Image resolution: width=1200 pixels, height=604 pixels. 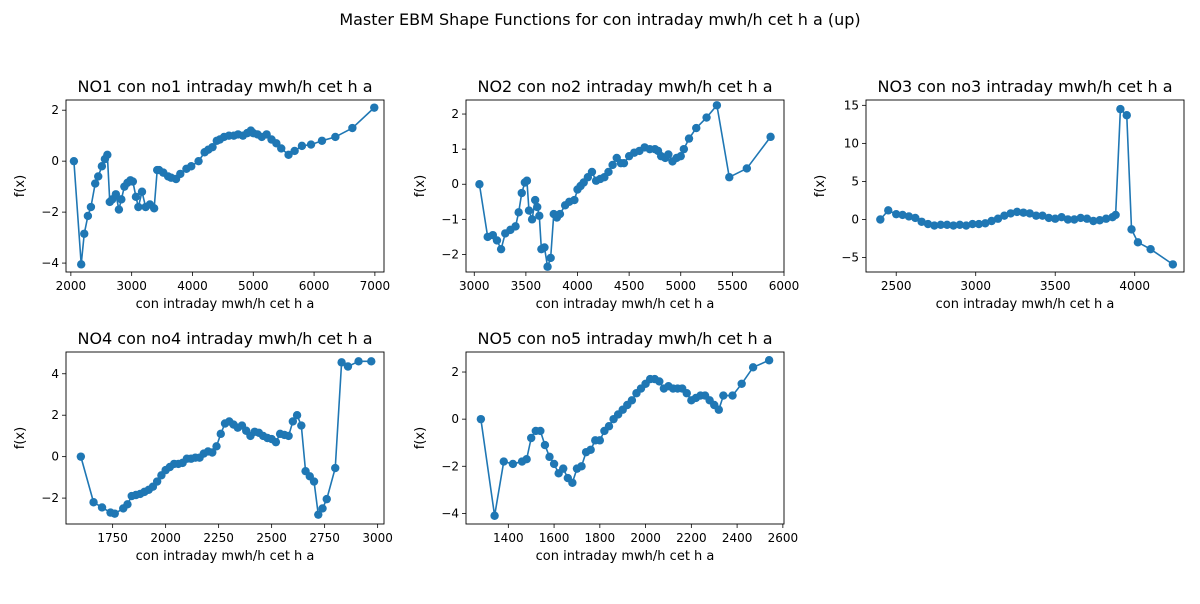 What do you see at coordinates (375, 286) in the screenshot?
I see `x-tick-label: 7000` at bounding box center [375, 286].